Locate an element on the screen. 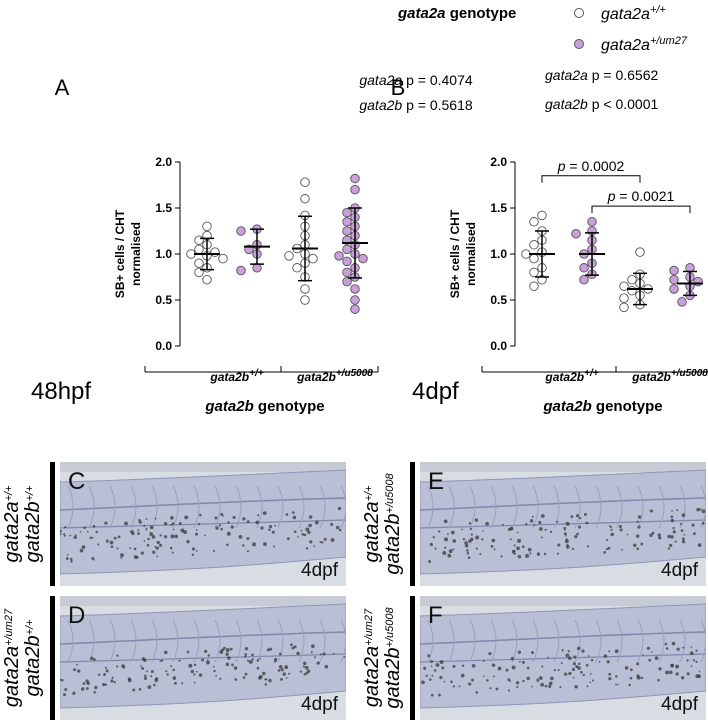 The height and width of the screenshot is (723, 708). legend-label-1: gata2a+/um27 is located at coordinates (644, 44).